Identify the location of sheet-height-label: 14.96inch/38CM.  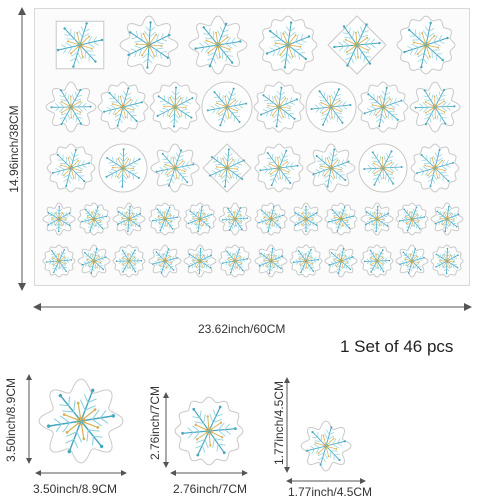
(14, 149).